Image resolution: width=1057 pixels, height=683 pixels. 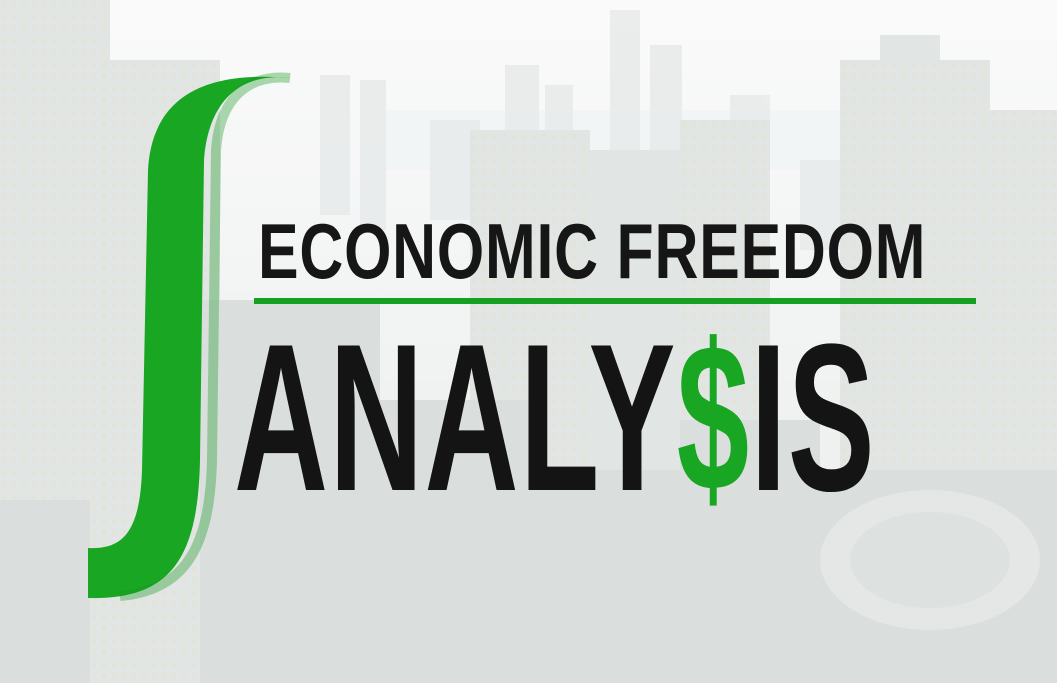 I want to click on headline-analysis-part1: ANALY, so click(x=455, y=417).